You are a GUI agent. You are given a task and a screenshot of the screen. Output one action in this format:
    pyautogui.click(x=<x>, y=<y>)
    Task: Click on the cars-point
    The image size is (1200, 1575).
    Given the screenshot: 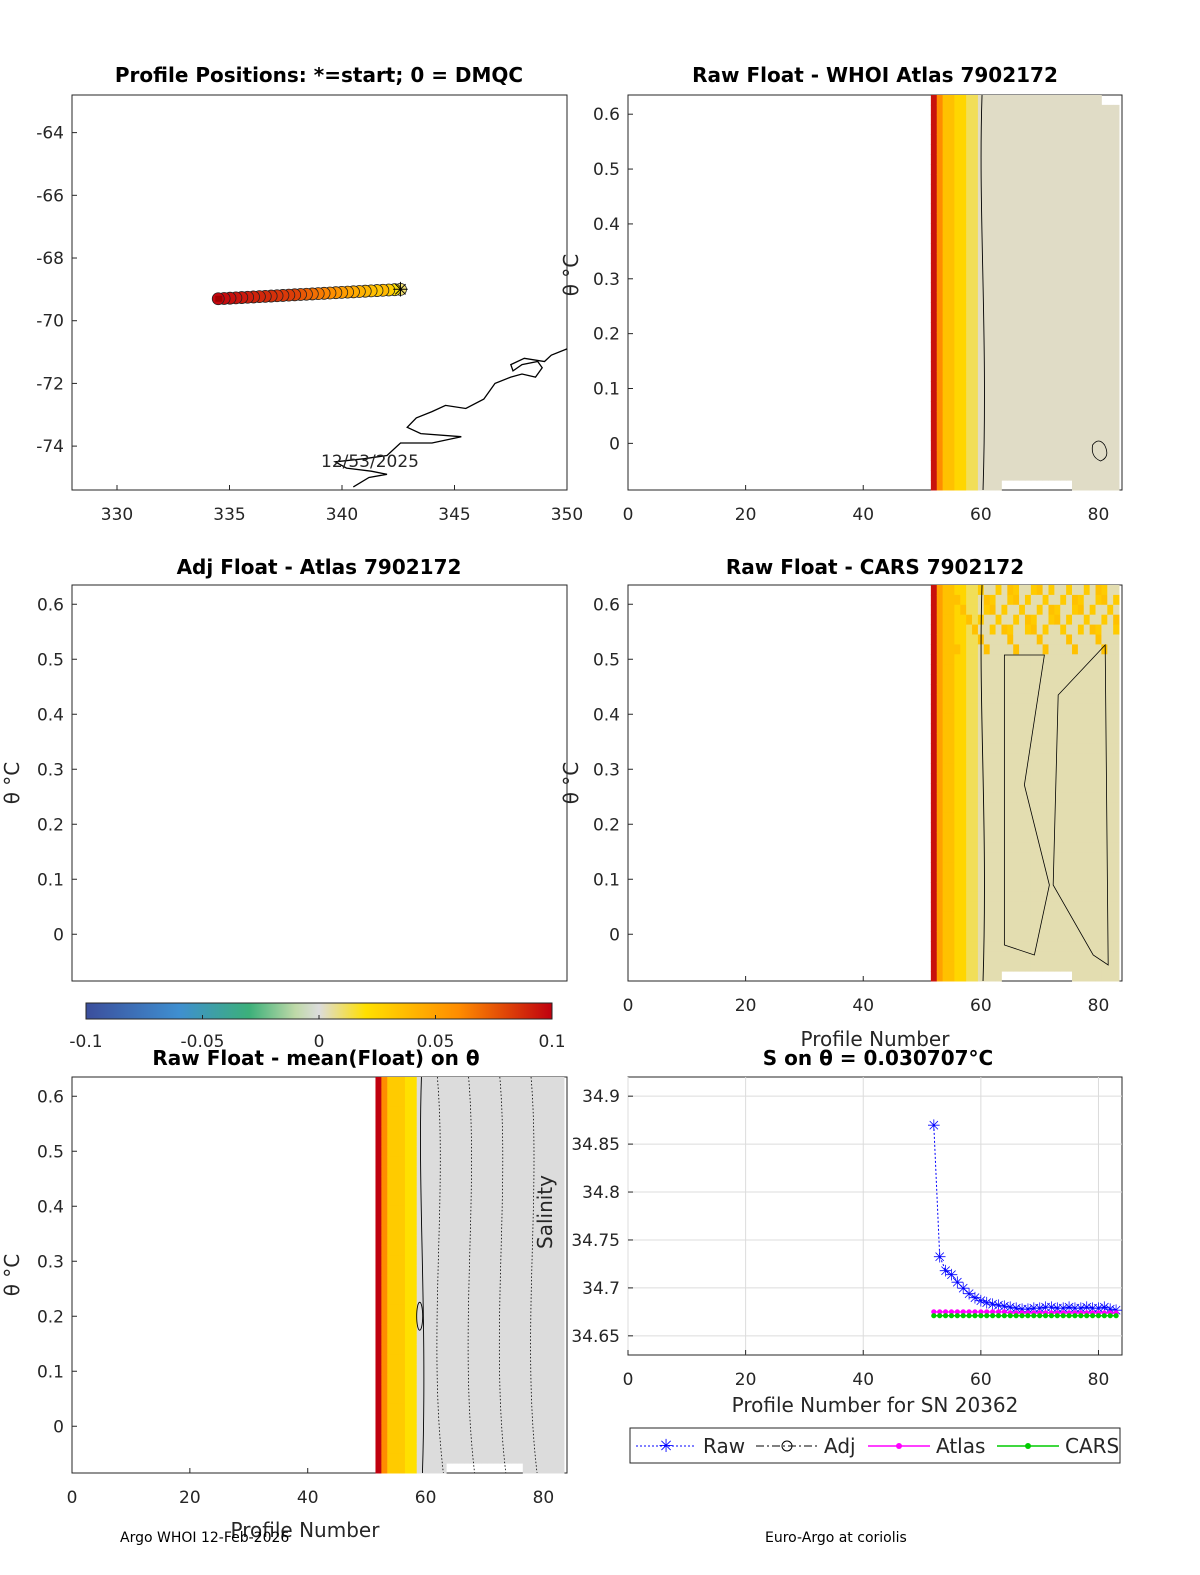 What is the action you would take?
    pyautogui.click(x=998, y=1316)
    